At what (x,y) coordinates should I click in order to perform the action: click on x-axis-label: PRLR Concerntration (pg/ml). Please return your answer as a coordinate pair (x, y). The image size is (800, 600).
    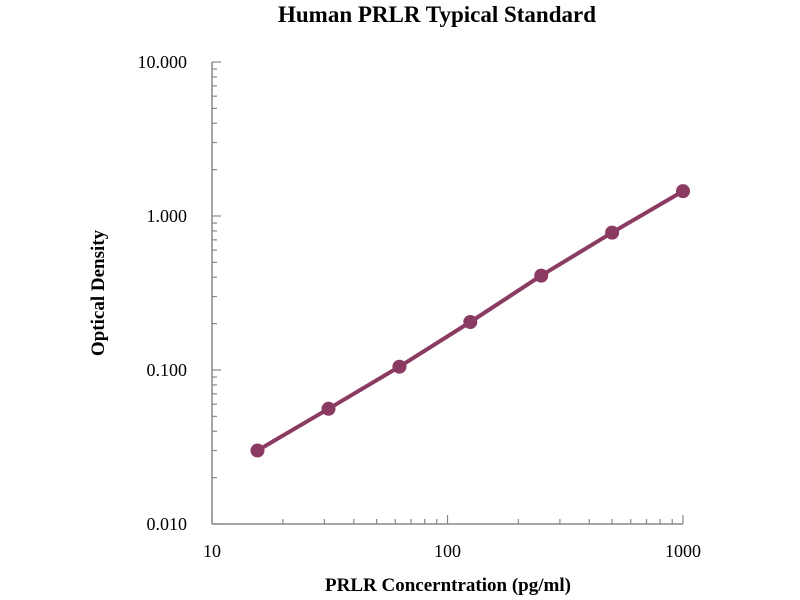
    Looking at the image, I should click on (448, 585).